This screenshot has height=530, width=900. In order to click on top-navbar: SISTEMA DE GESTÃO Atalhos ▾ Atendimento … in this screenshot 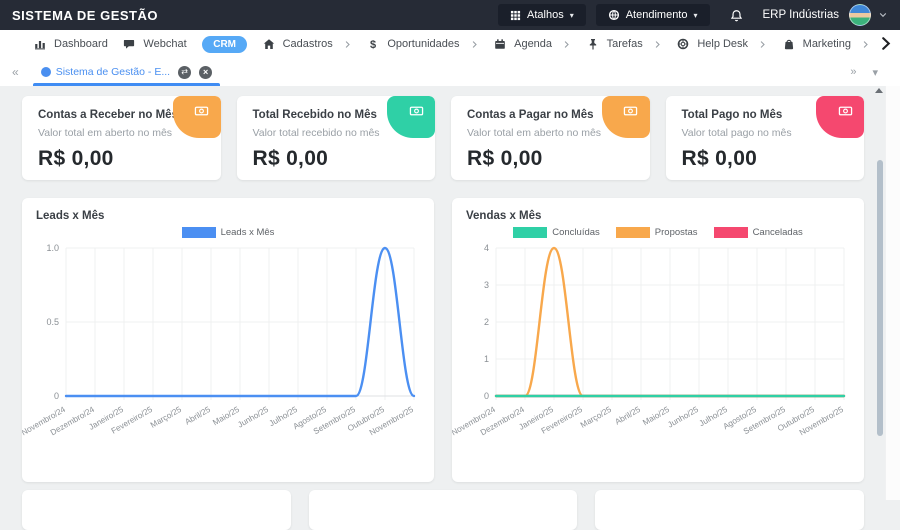, I will do `click(450, 15)`.